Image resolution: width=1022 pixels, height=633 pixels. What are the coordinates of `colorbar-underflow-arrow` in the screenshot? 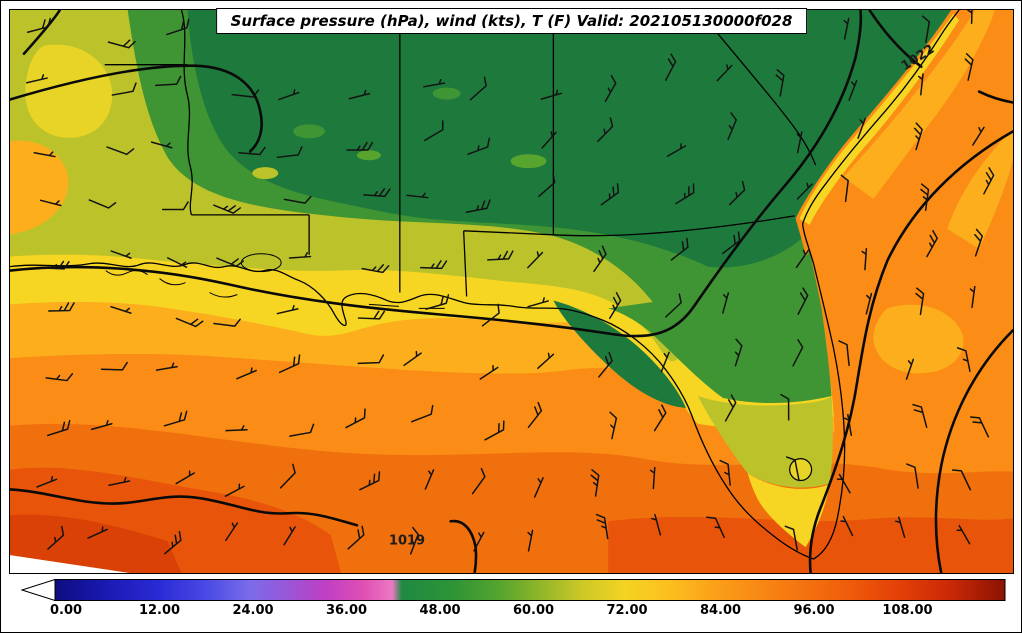 It's located at (38, 590).